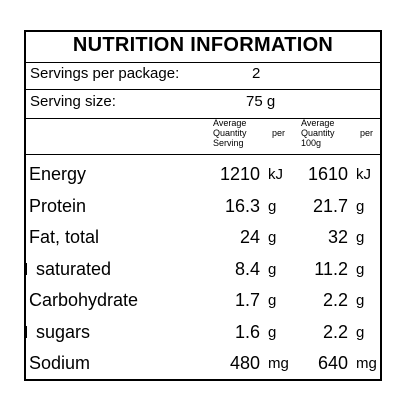 Image resolution: width=408 pixels, height=408 pixels. I want to click on per-serving-unit: kJ, so click(275, 174).